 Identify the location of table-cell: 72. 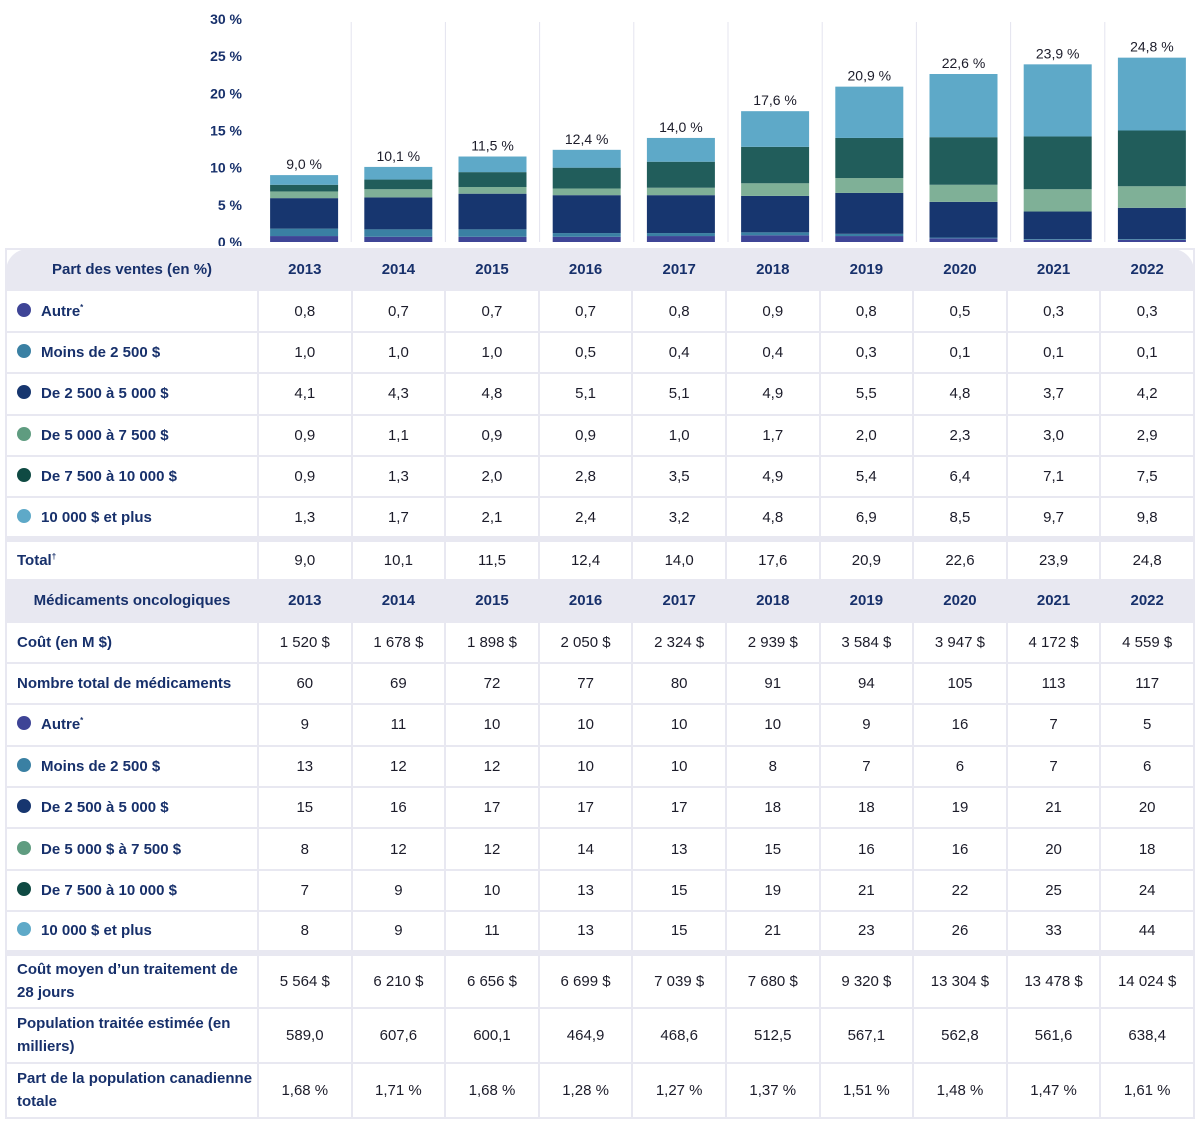
(492, 683).